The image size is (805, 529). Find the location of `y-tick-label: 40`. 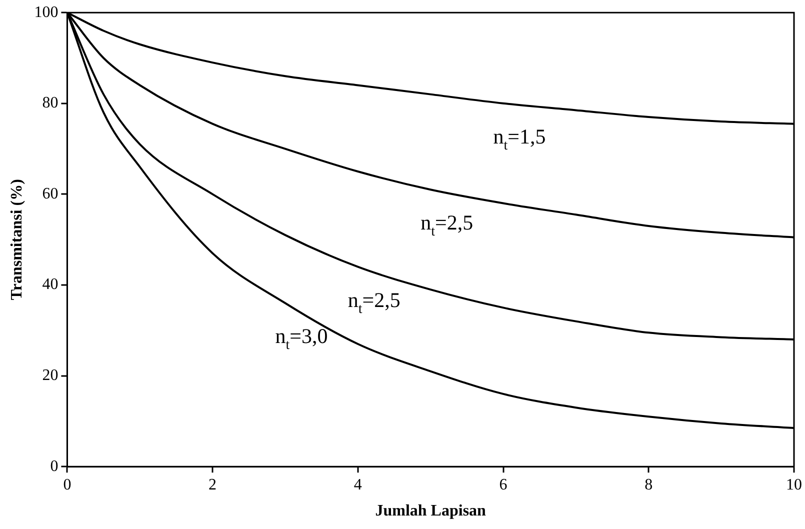

y-tick-label: 40 is located at coordinates (50, 285).